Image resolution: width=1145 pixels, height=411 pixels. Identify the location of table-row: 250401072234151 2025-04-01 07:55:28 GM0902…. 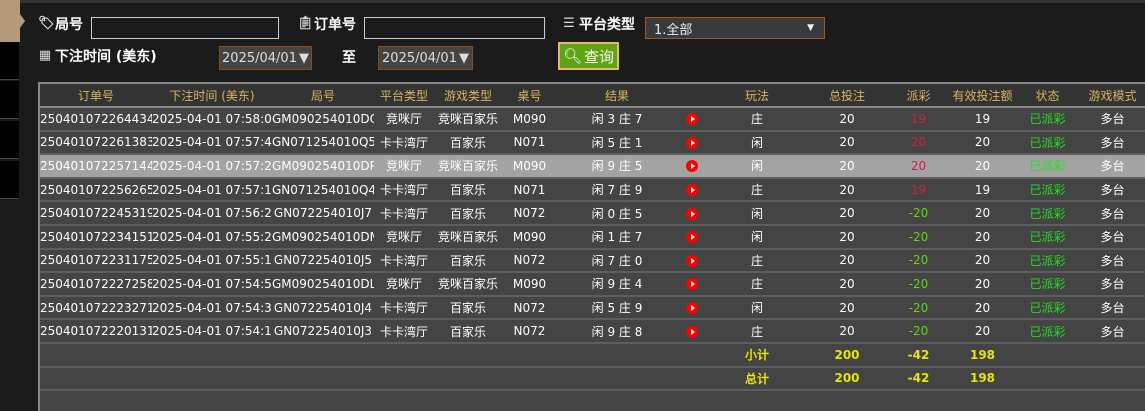
(592, 237).